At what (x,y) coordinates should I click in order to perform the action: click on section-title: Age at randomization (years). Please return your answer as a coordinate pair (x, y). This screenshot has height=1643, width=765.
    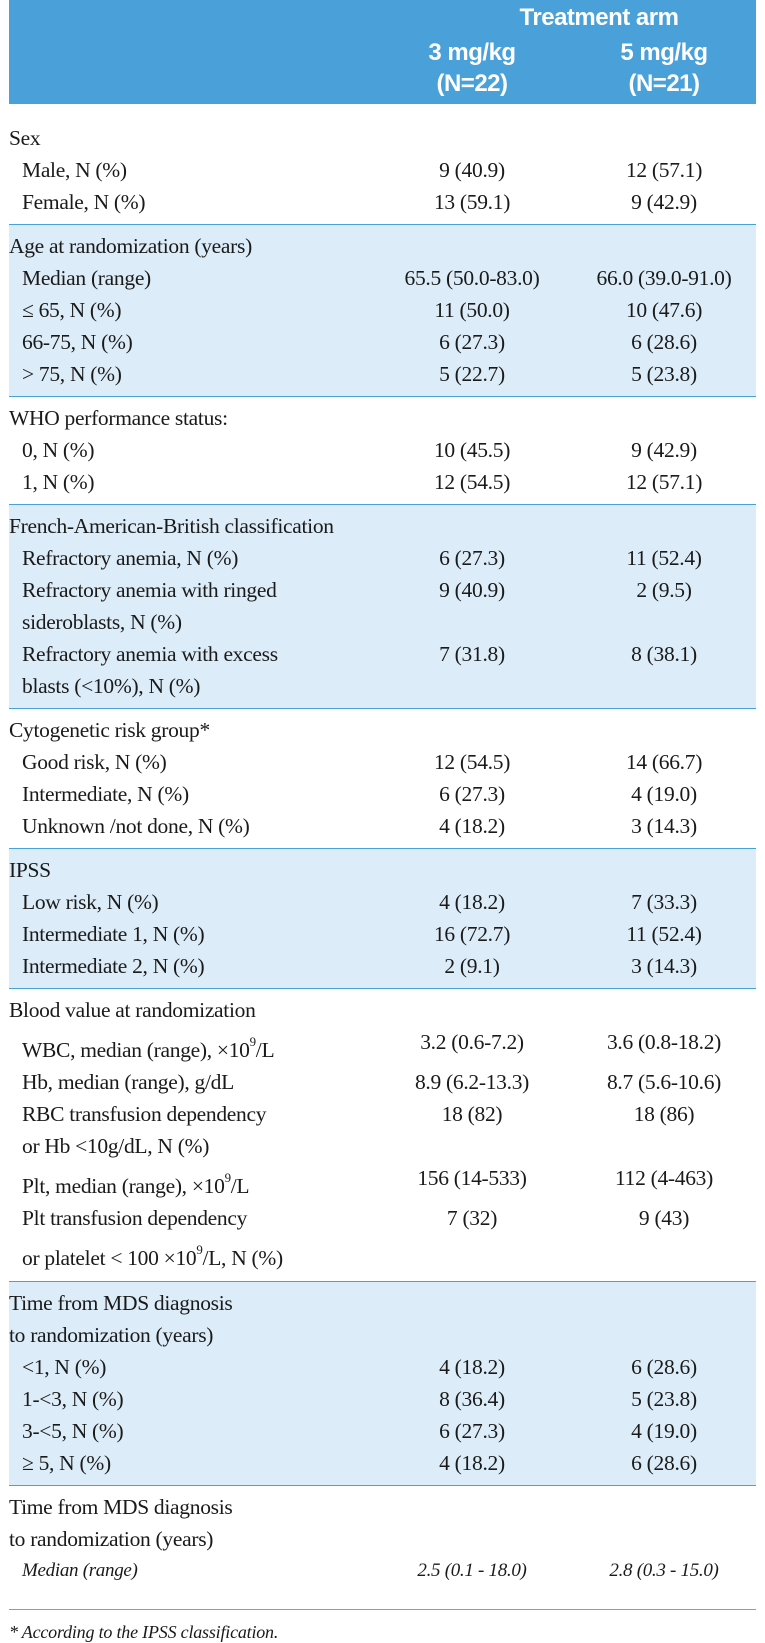
    Looking at the image, I should click on (130, 246).